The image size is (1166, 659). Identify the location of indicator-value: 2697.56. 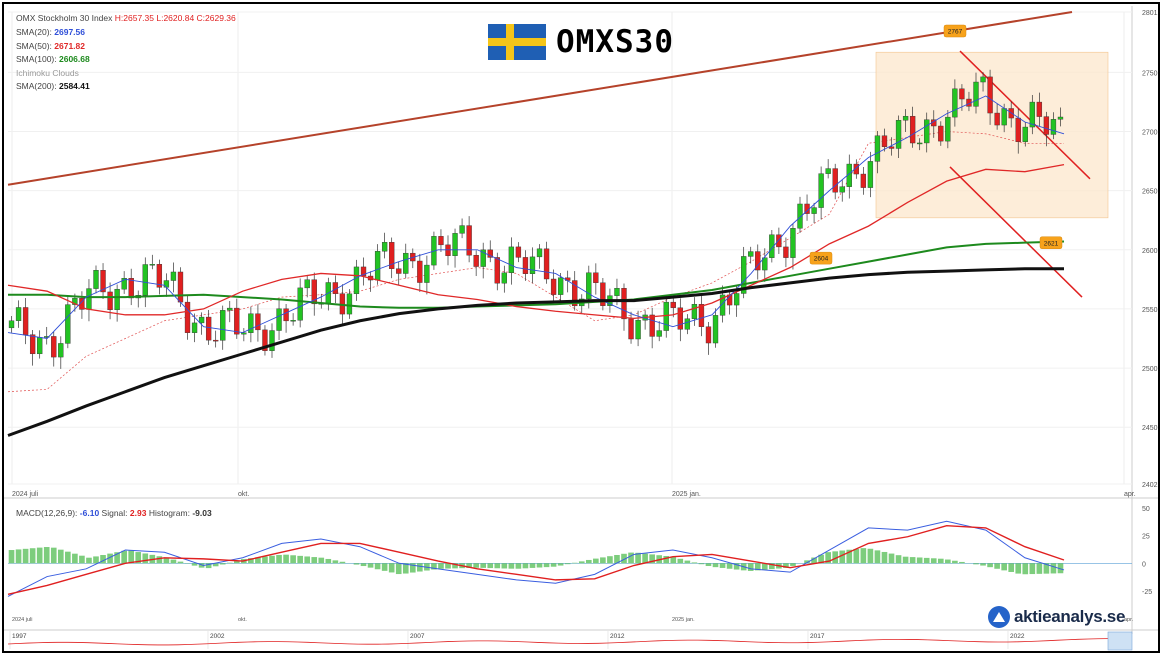
(68, 32).